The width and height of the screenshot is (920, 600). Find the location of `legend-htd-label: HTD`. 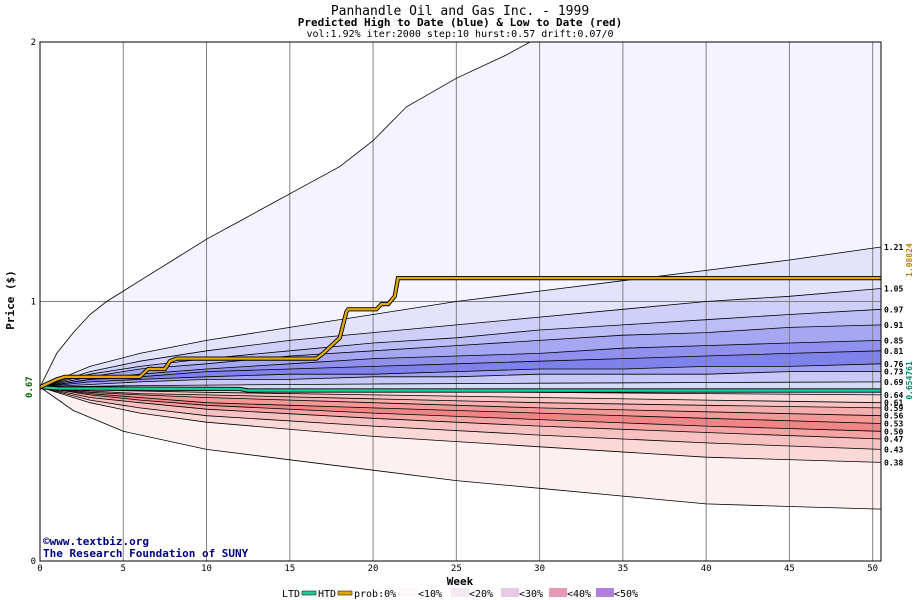

legend-htd-label: HTD is located at coordinates (327, 594).